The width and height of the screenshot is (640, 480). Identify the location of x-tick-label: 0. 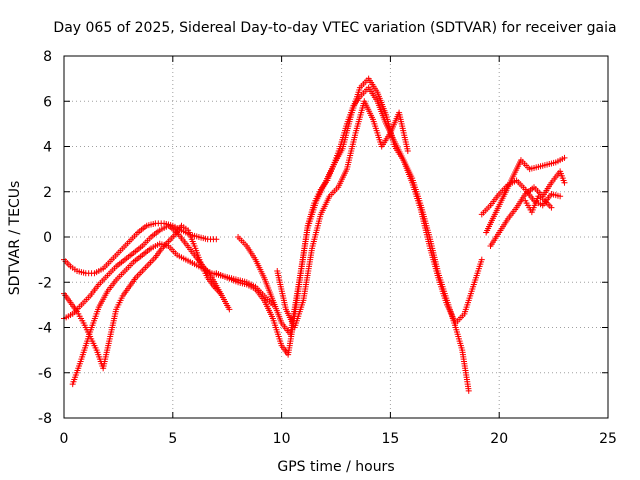
(64, 439).